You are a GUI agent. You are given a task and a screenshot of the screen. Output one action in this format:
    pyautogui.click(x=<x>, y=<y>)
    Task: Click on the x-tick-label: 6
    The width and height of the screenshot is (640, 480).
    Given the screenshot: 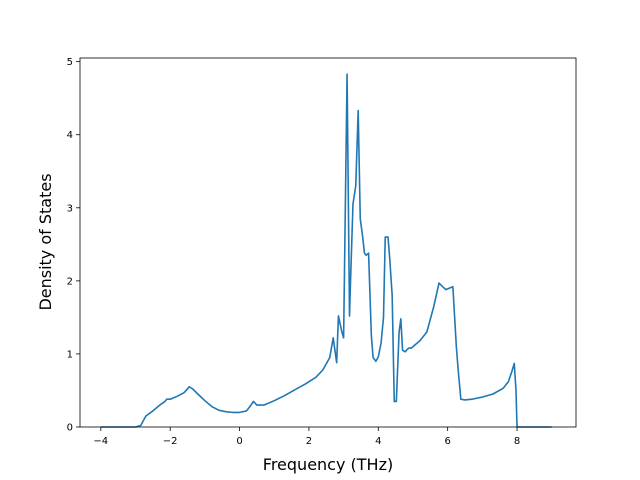 What is the action you would take?
    pyautogui.click(x=447, y=441)
    